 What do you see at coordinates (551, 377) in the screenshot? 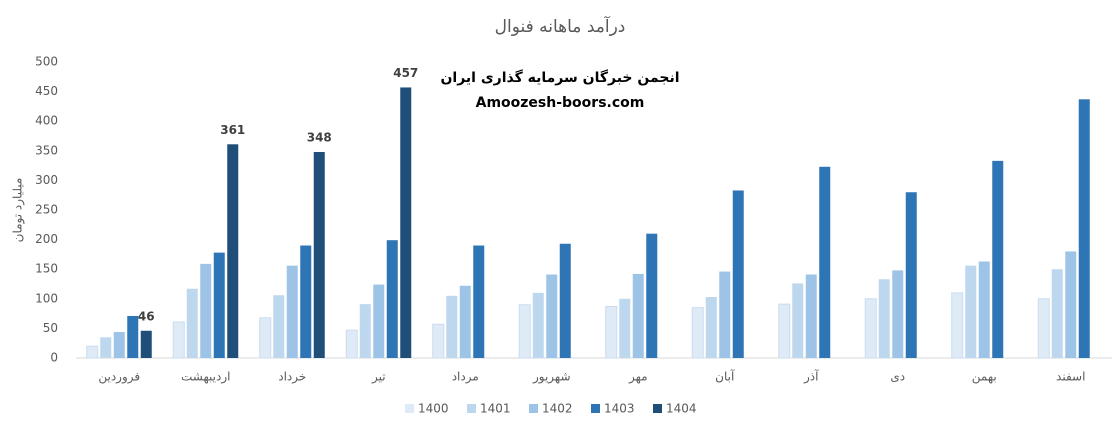
I see `x-tick-label: شهریور` at bounding box center [551, 377].